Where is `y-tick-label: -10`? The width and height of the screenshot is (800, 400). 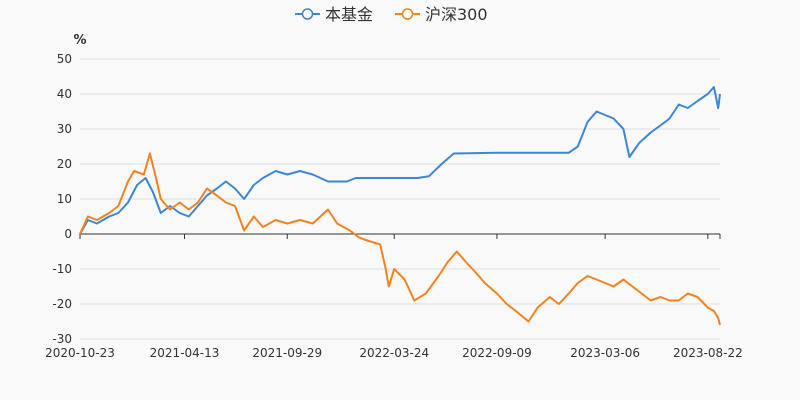
y-tick-label: -10 is located at coordinates (62, 269).